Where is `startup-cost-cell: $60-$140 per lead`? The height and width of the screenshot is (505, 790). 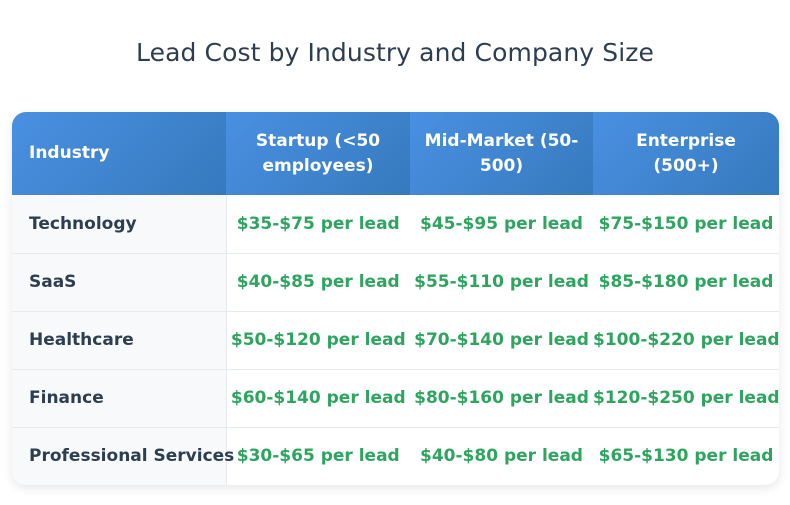 startup-cost-cell: $60-$140 per lead is located at coordinates (318, 397).